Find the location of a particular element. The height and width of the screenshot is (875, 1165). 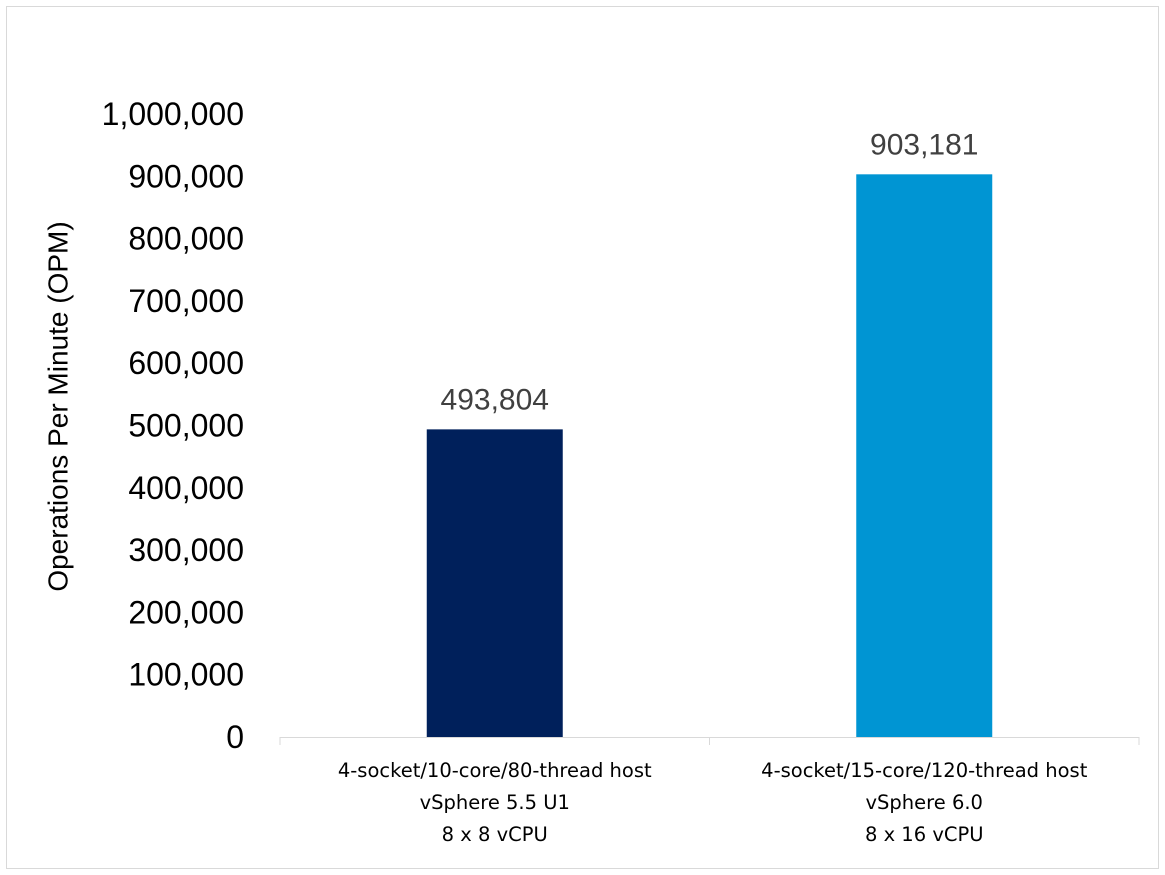

bar-value-label: 903,181 is located at coordinates (924, 144).